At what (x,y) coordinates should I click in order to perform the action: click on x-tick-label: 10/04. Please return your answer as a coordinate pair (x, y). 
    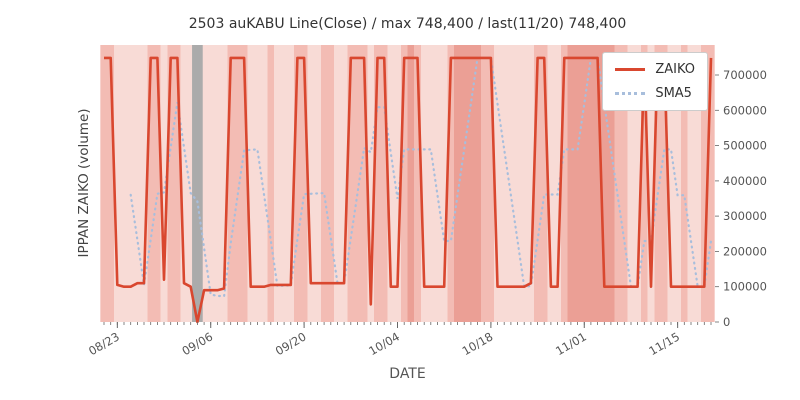
    Looking at the image, I should click on (384, 343).